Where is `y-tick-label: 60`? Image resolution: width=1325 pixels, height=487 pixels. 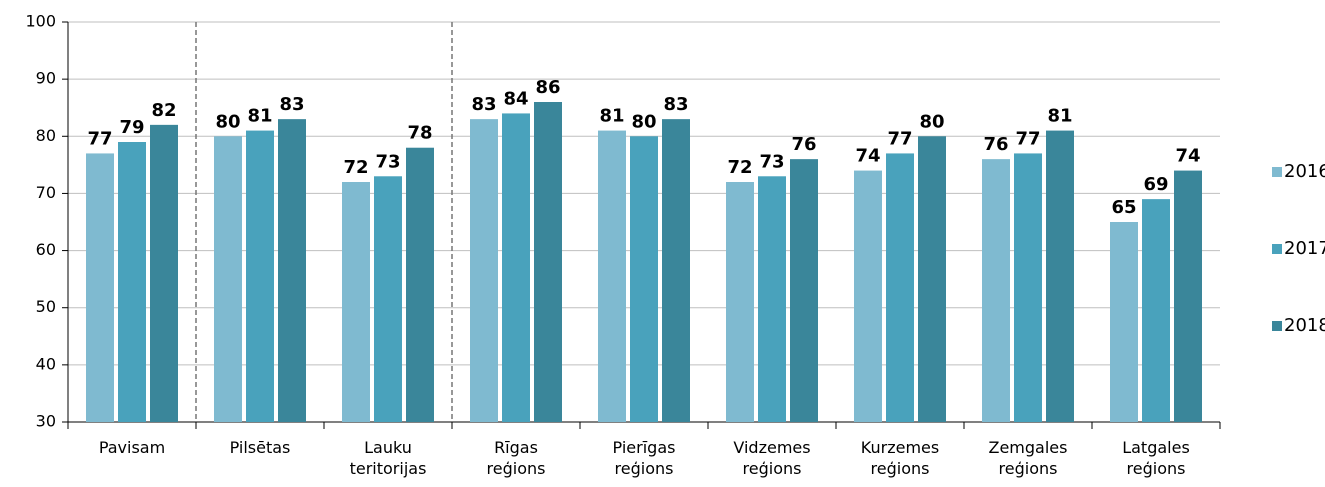 y-tick-label: 60 is located at coordinates (46, 249).